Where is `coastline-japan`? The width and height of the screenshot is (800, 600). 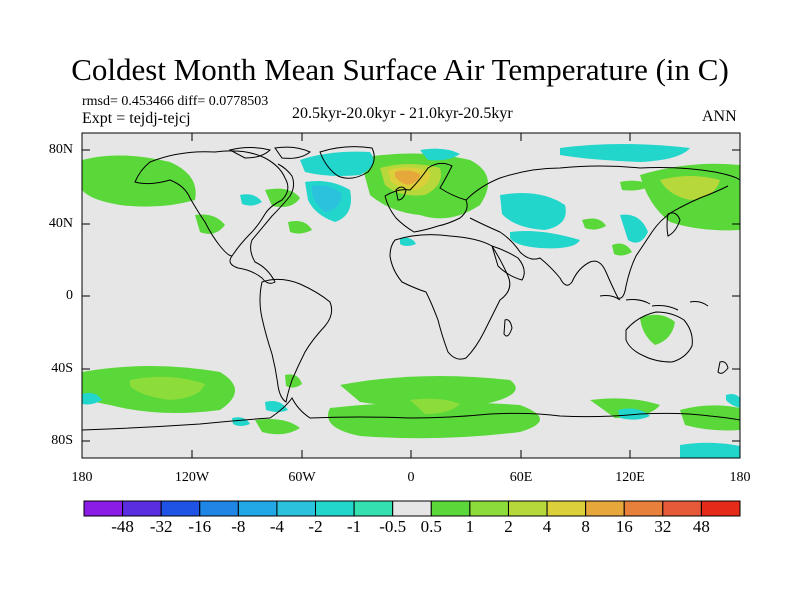 coastline-japan is located at coordinates (673, 224).